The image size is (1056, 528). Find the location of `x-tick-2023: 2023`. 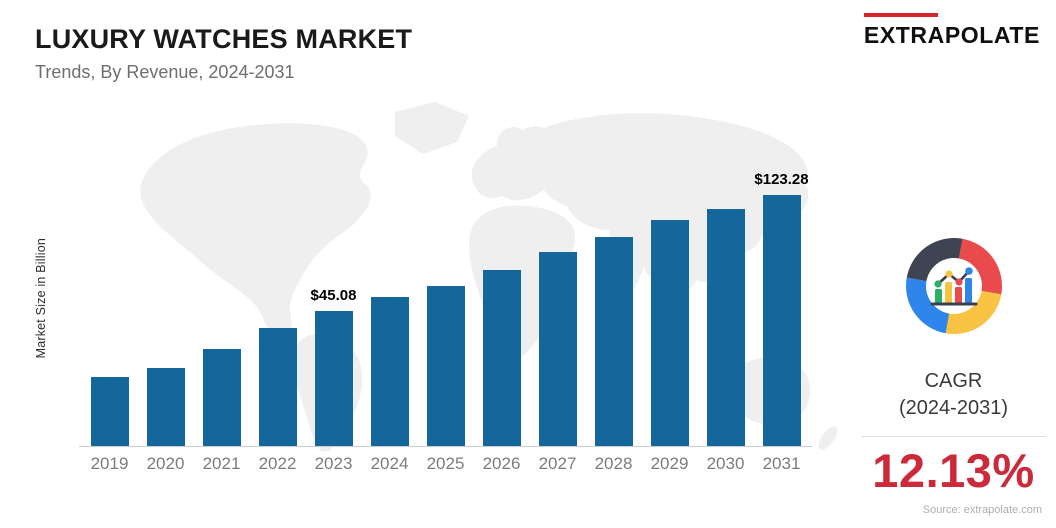

x-tick-2023: 2023 is located at coordinates (333, 463).